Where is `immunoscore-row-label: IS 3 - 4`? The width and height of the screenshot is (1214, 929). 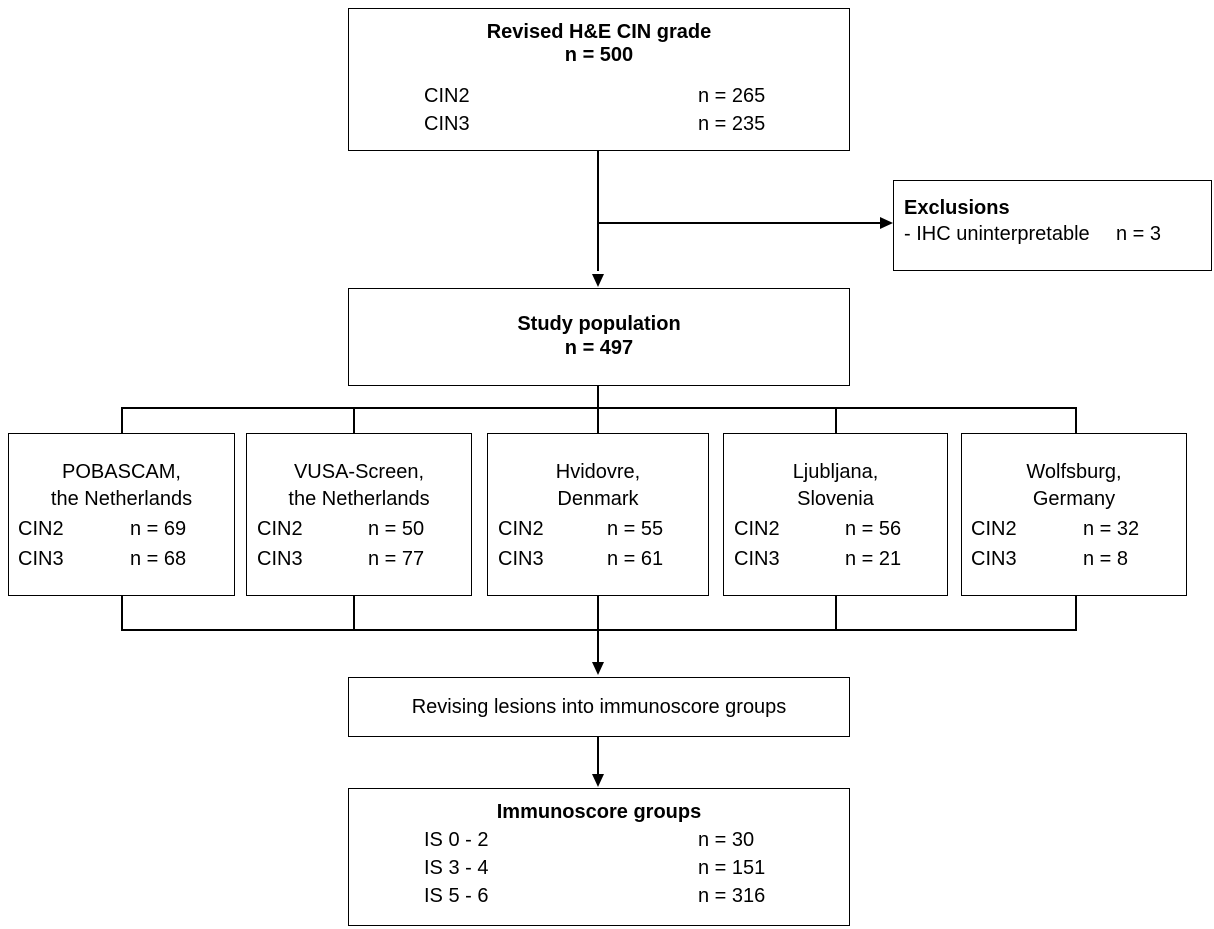
immunoscore-row-label: IS 3 - 4 is located at coordinates (456, 868).